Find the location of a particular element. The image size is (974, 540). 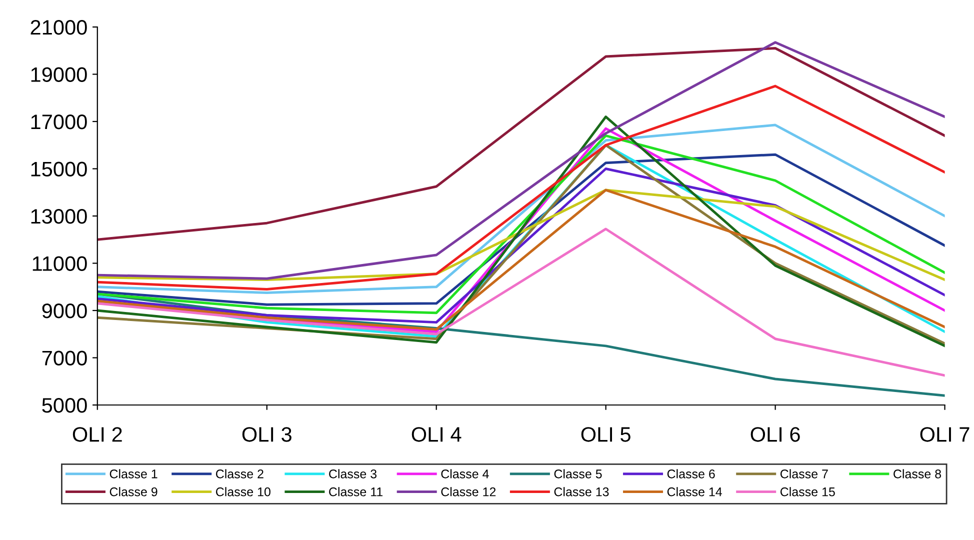

legend-label: Classe 8 is located at coordinates (918, 473).